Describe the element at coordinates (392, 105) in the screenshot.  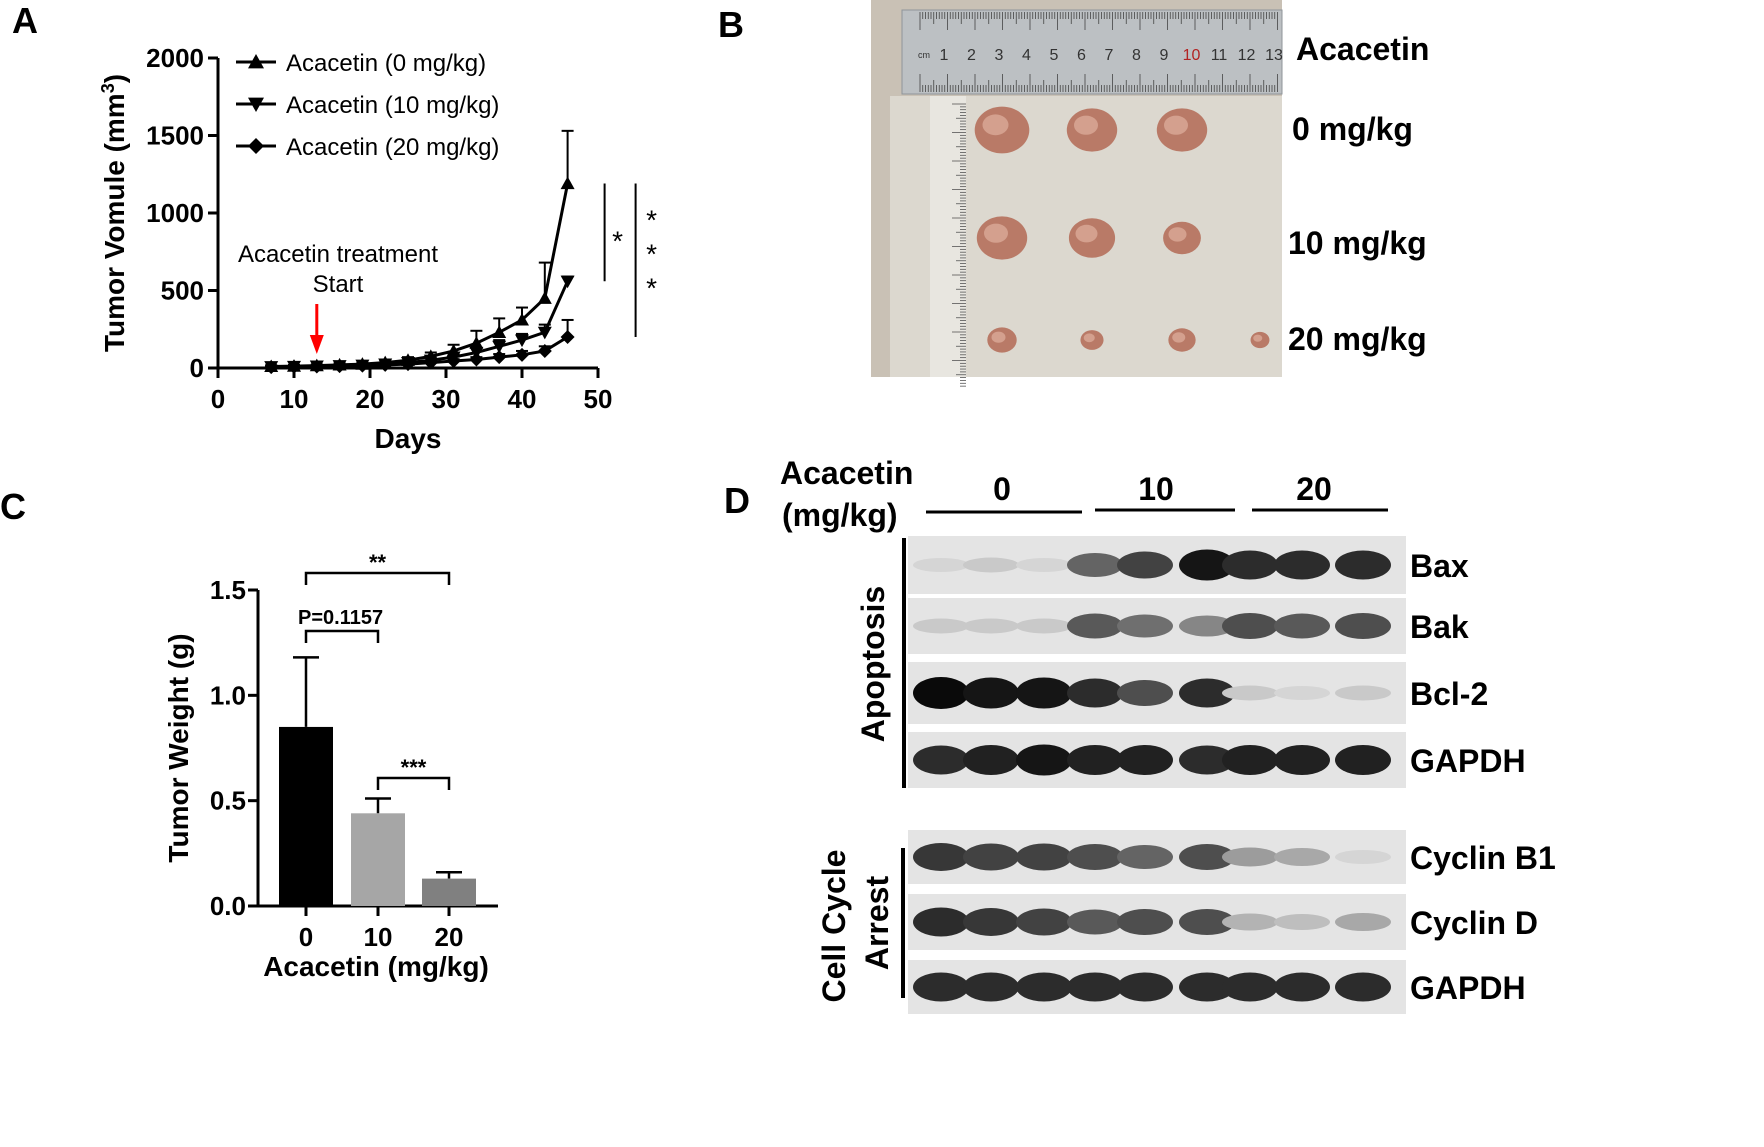
I see `legend-entry: Acacetin (10 mg/kg)` at that location.